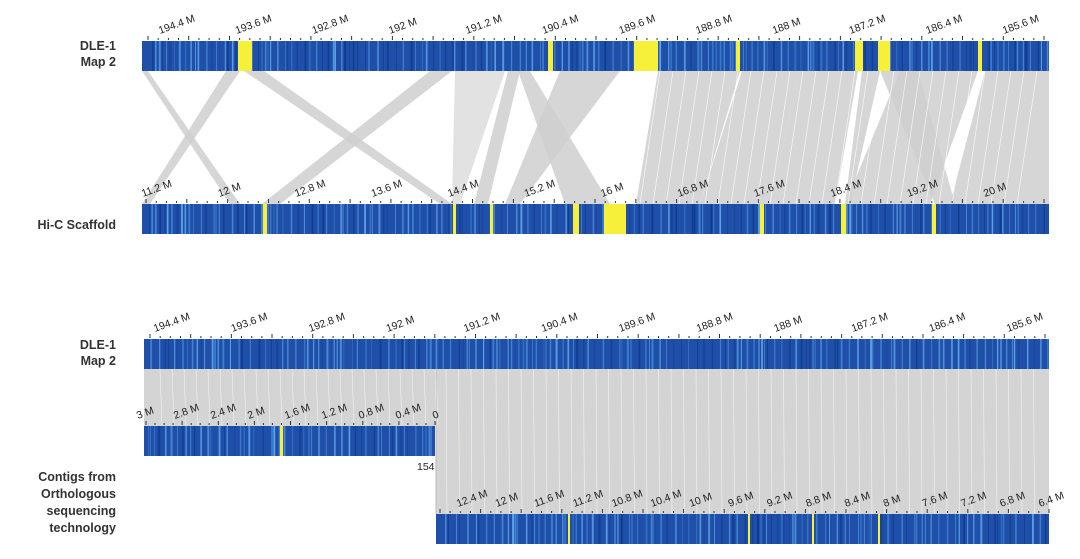  I want to click on tick-label: 190.4 M, so click(561, 25).